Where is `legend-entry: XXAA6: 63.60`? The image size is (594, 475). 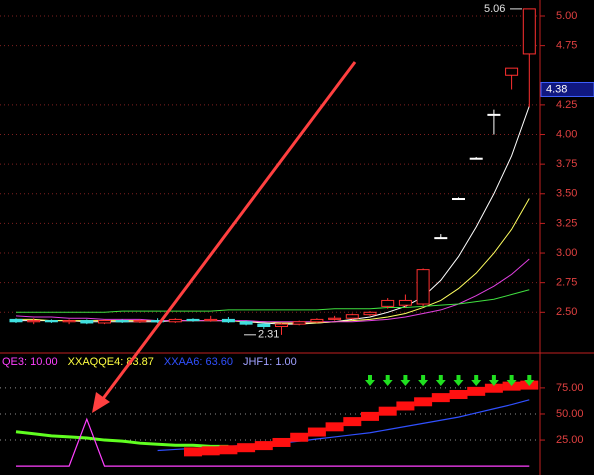
legend-entry: XXAA6: 63.60 is located at coordinates (198, 362).